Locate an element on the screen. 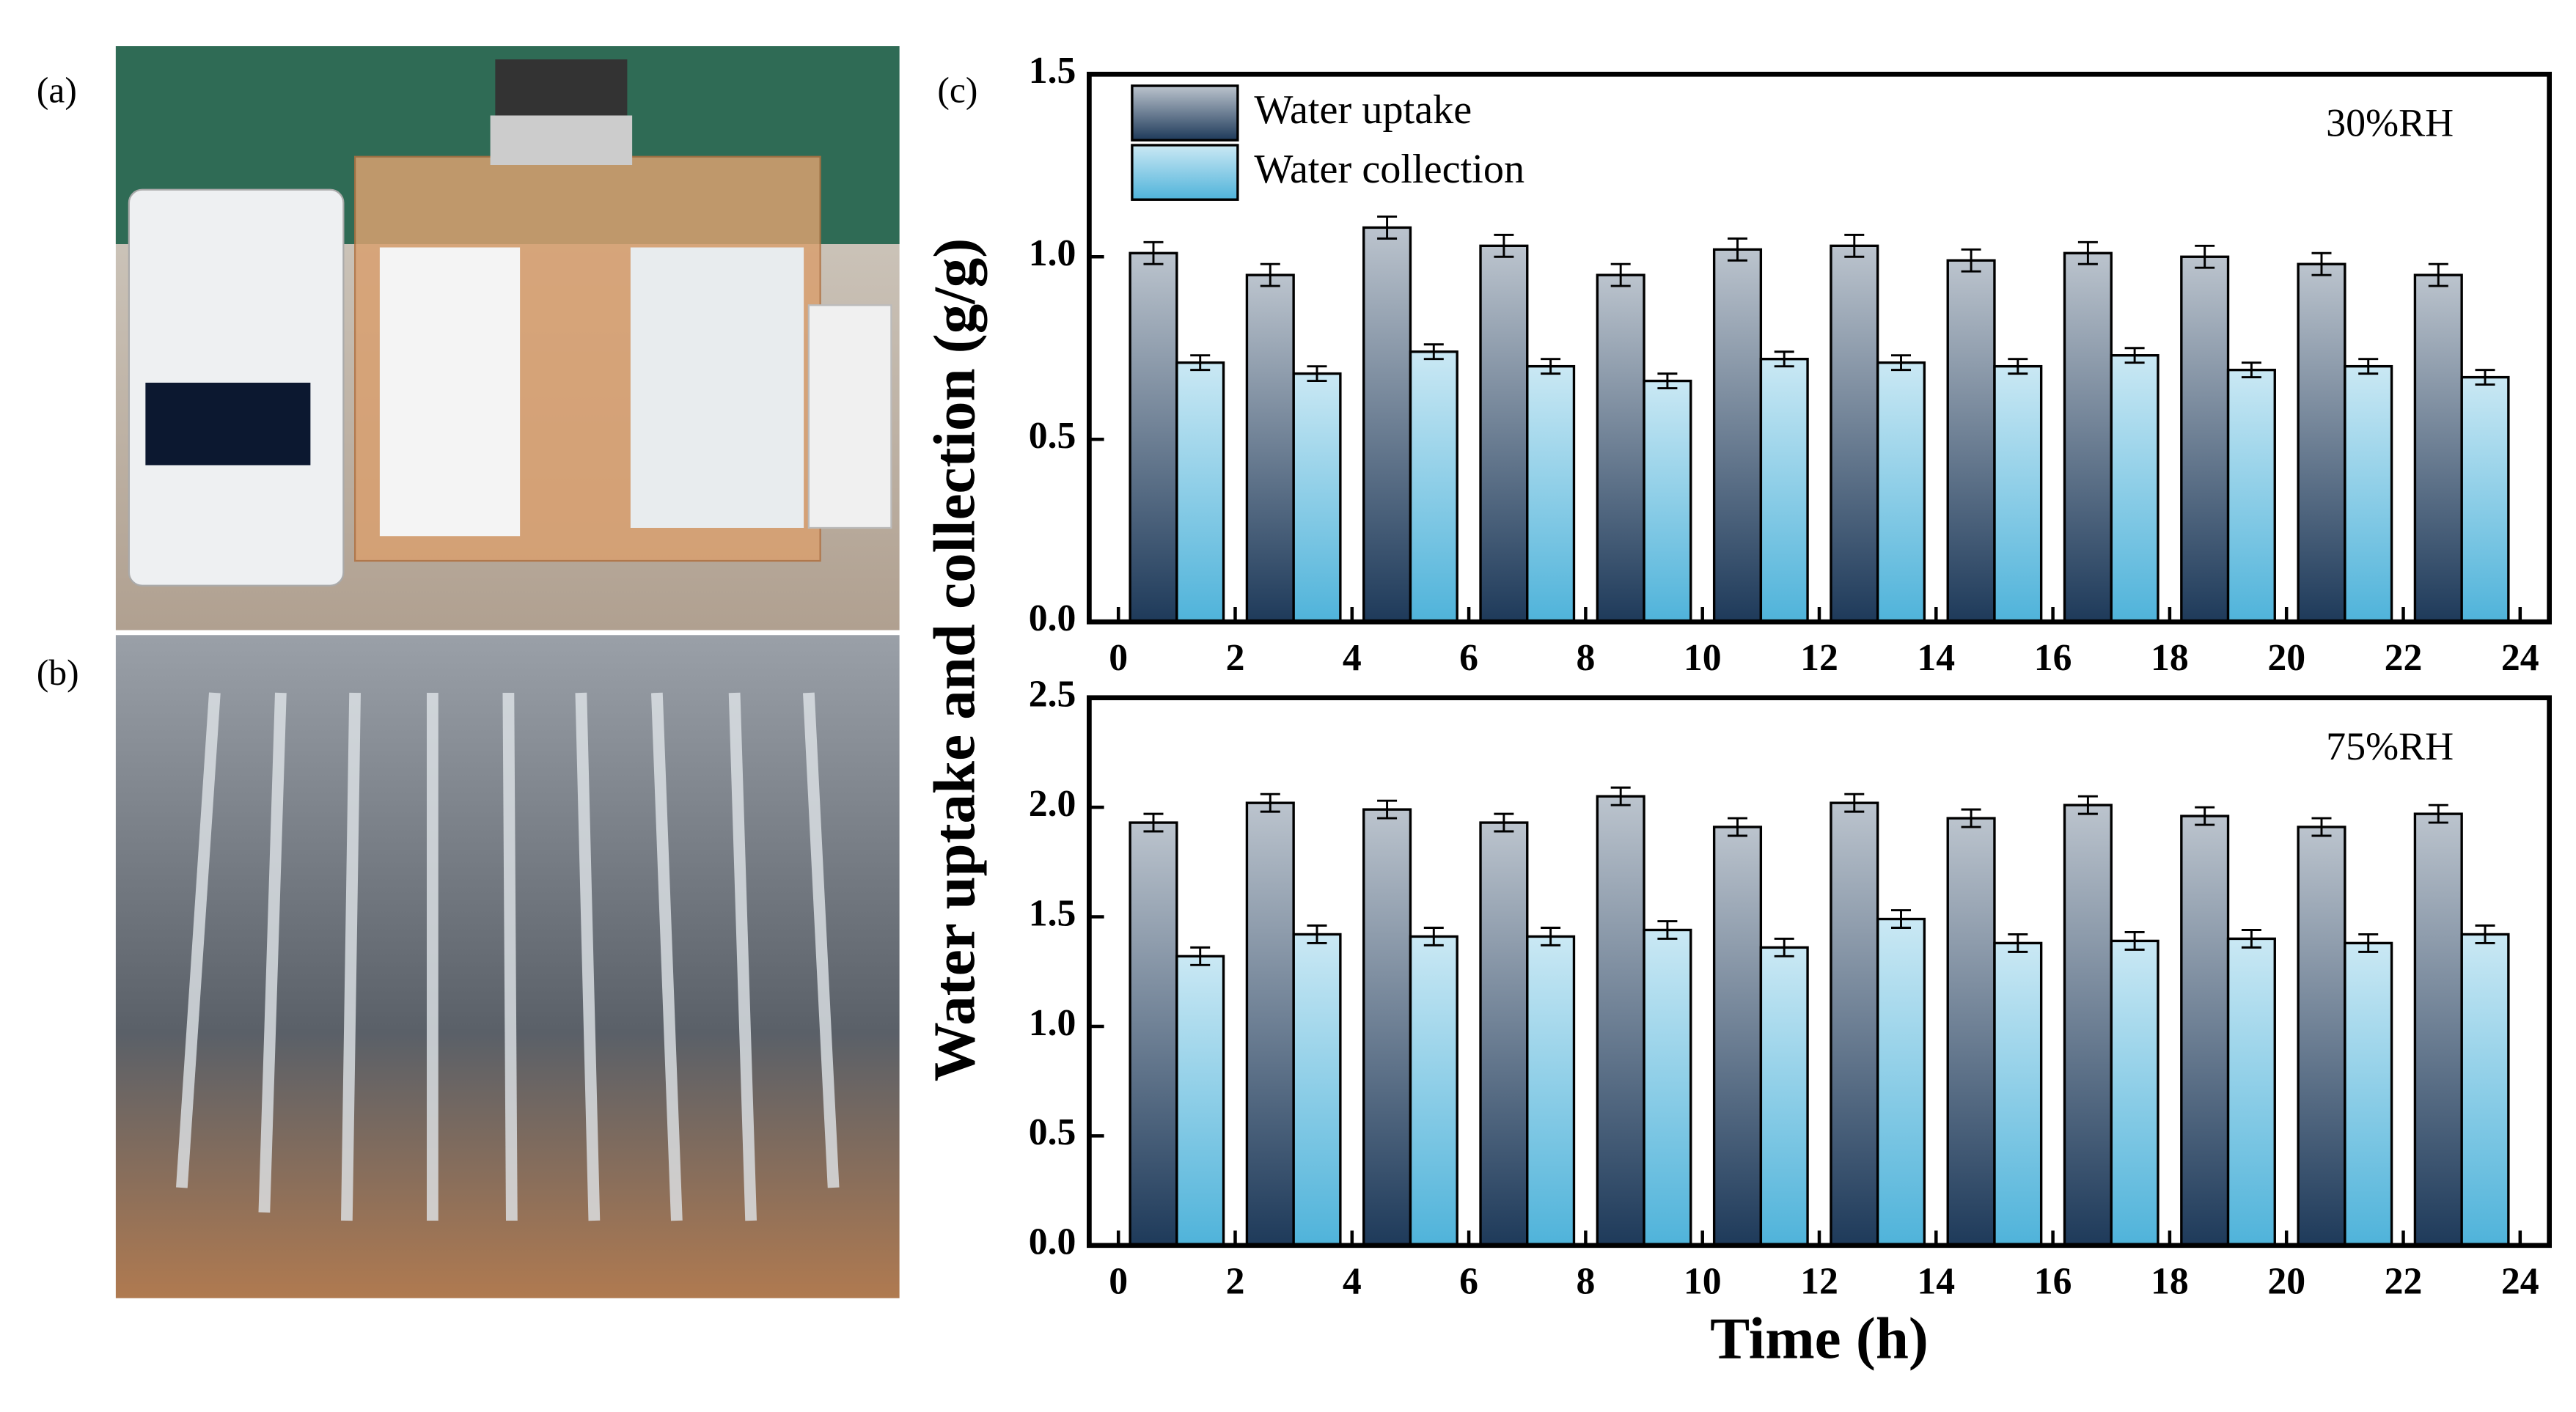 The image size is (2576, 1412). x-tick-label: 16 is located at coordinates (2053, 1282).